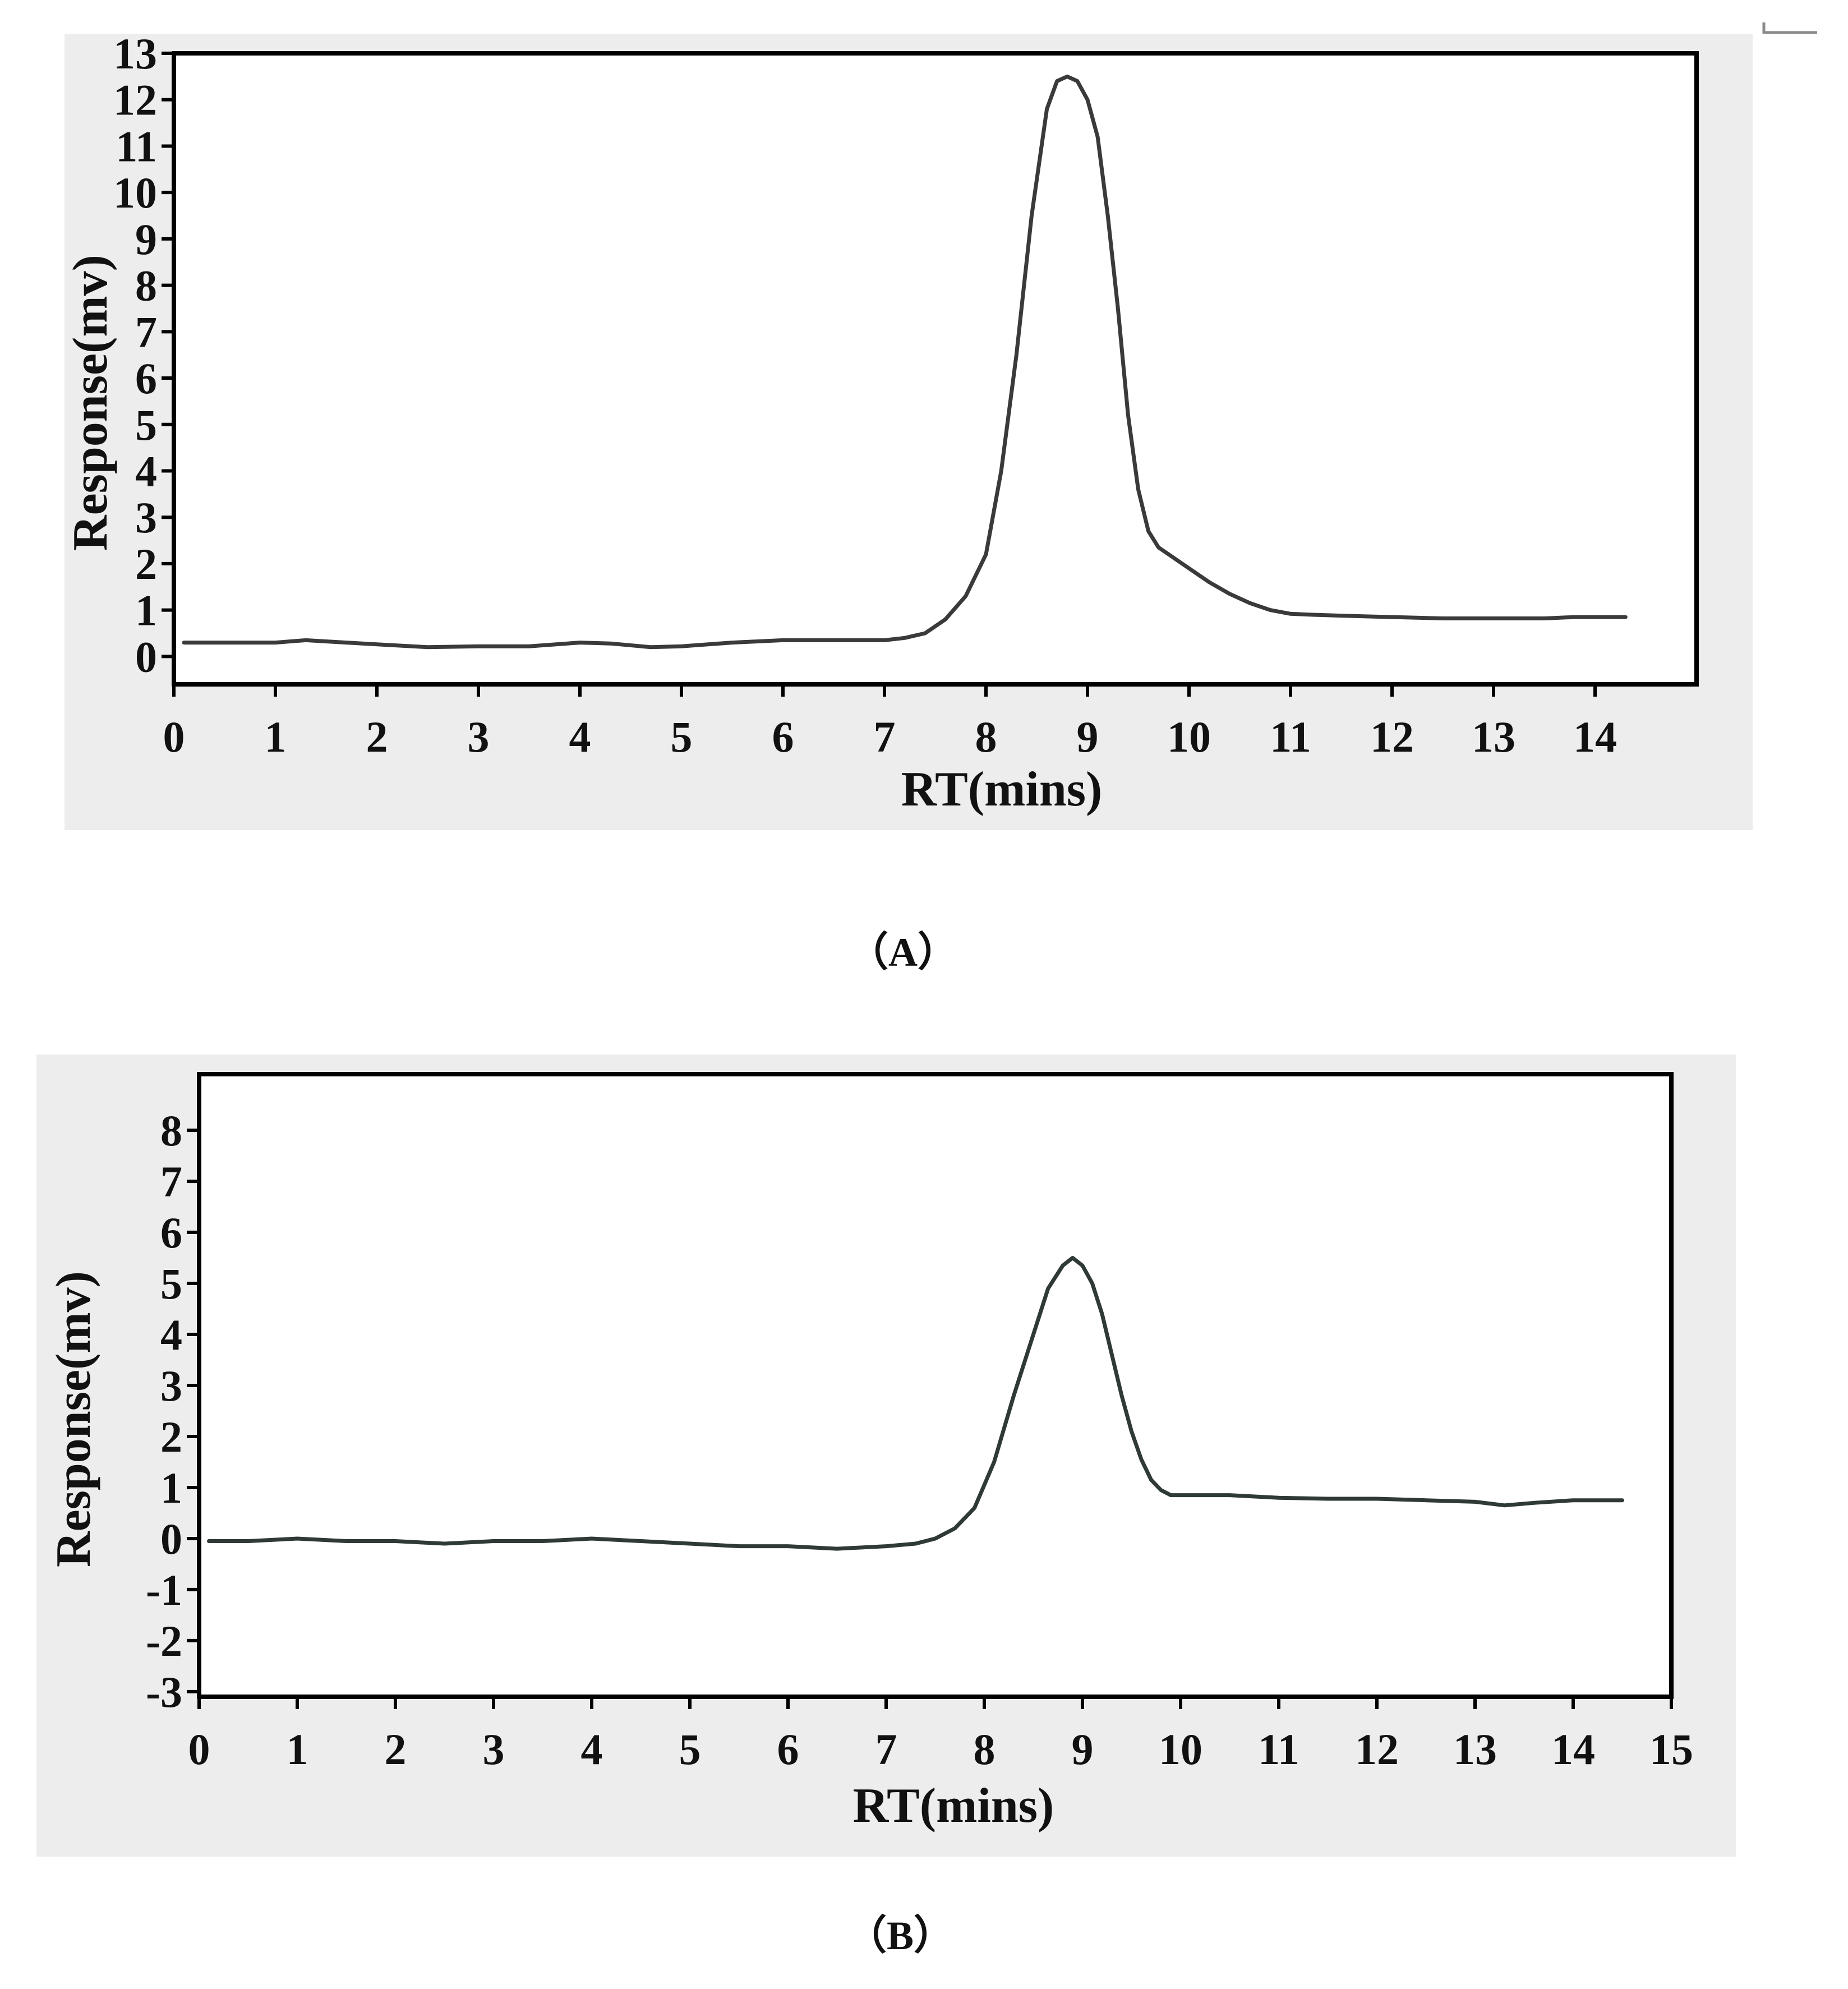 The image size is (1848, 1989). I want to click on chart-b-series-line, so click(915, 1403).